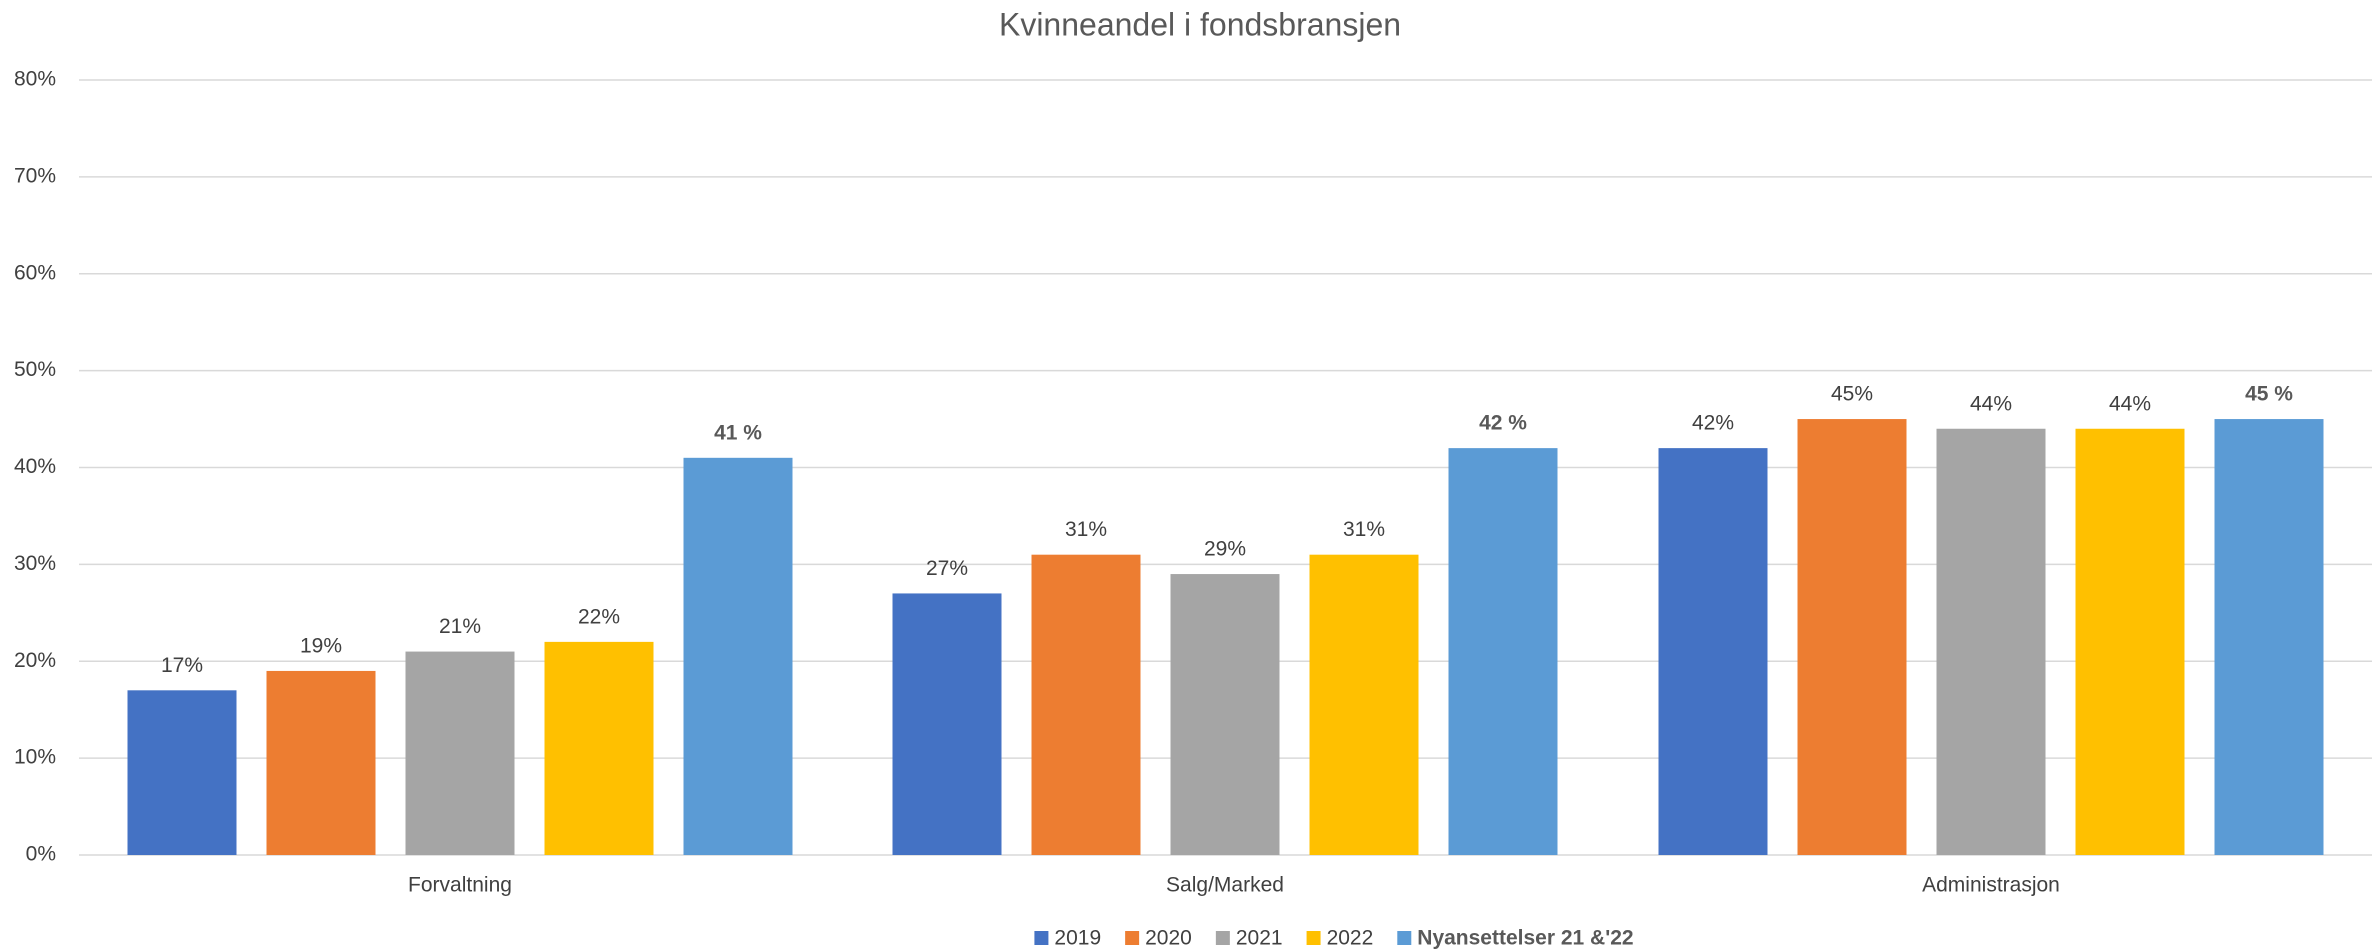 Image resolution: width=2372 pixels, height=951 pixels. Describe the element at coordinates (599, 616) in the screenshot. I see `data-label: 22%` at that location.